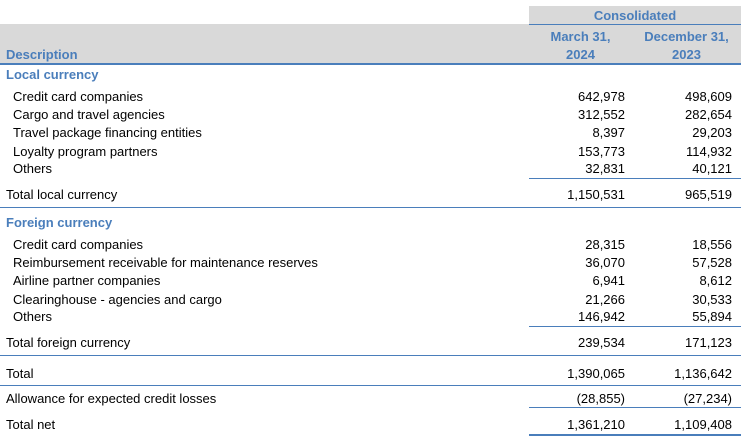 The image size is (741, 439). I want to click on grand-total-2024: 1,390,065, so click(596, 373).